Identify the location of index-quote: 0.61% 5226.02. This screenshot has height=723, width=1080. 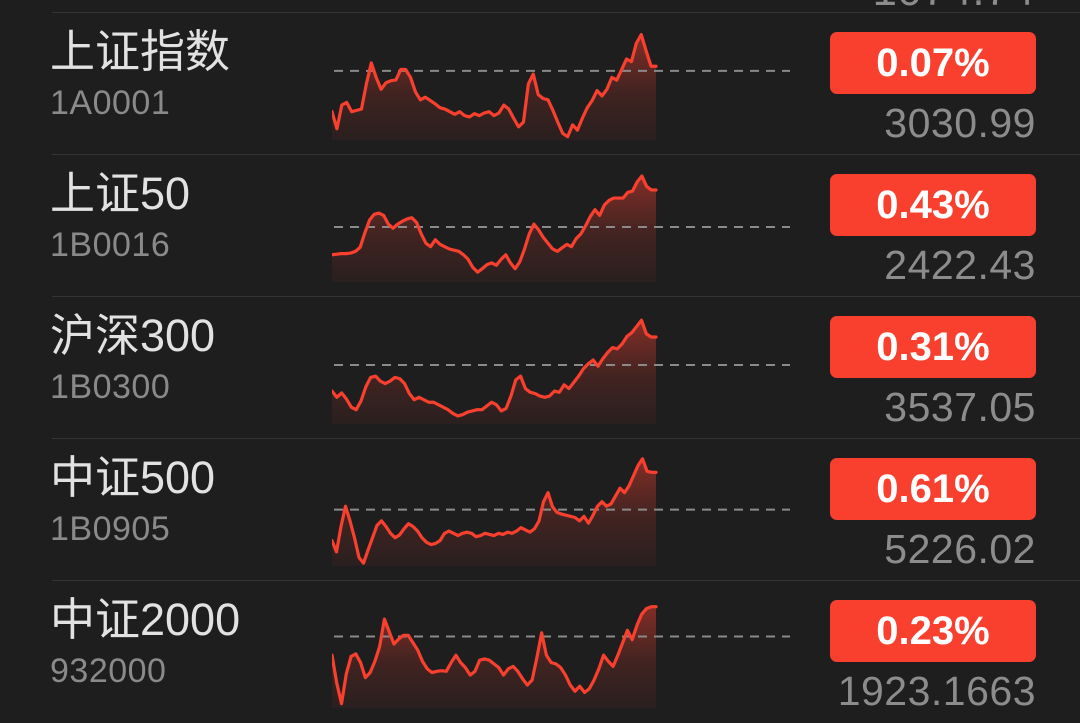
(933, 515).